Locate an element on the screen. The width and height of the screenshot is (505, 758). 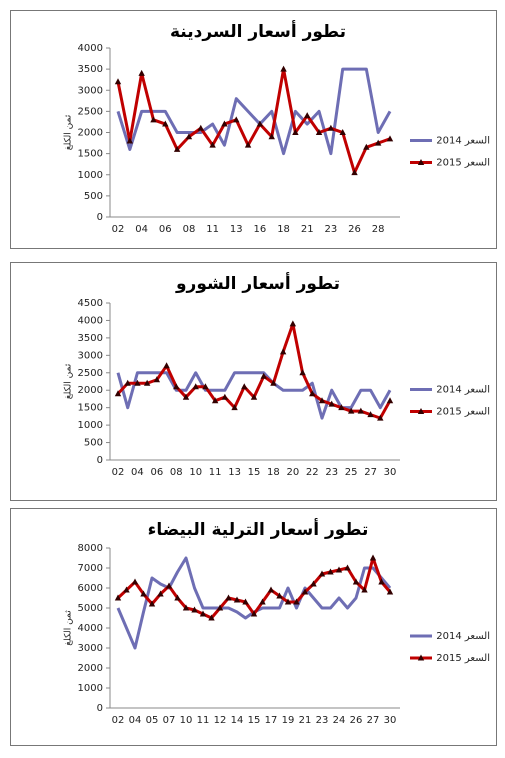
x-tick-label: 12 is located at coordinates (220, 720).